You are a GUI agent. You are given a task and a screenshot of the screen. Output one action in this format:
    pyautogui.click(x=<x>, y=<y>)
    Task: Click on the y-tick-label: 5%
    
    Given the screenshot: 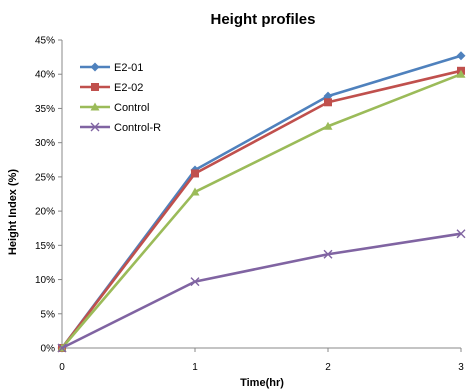 What is the action you would take?
    pyautogui.click(x=48, y=314)
    